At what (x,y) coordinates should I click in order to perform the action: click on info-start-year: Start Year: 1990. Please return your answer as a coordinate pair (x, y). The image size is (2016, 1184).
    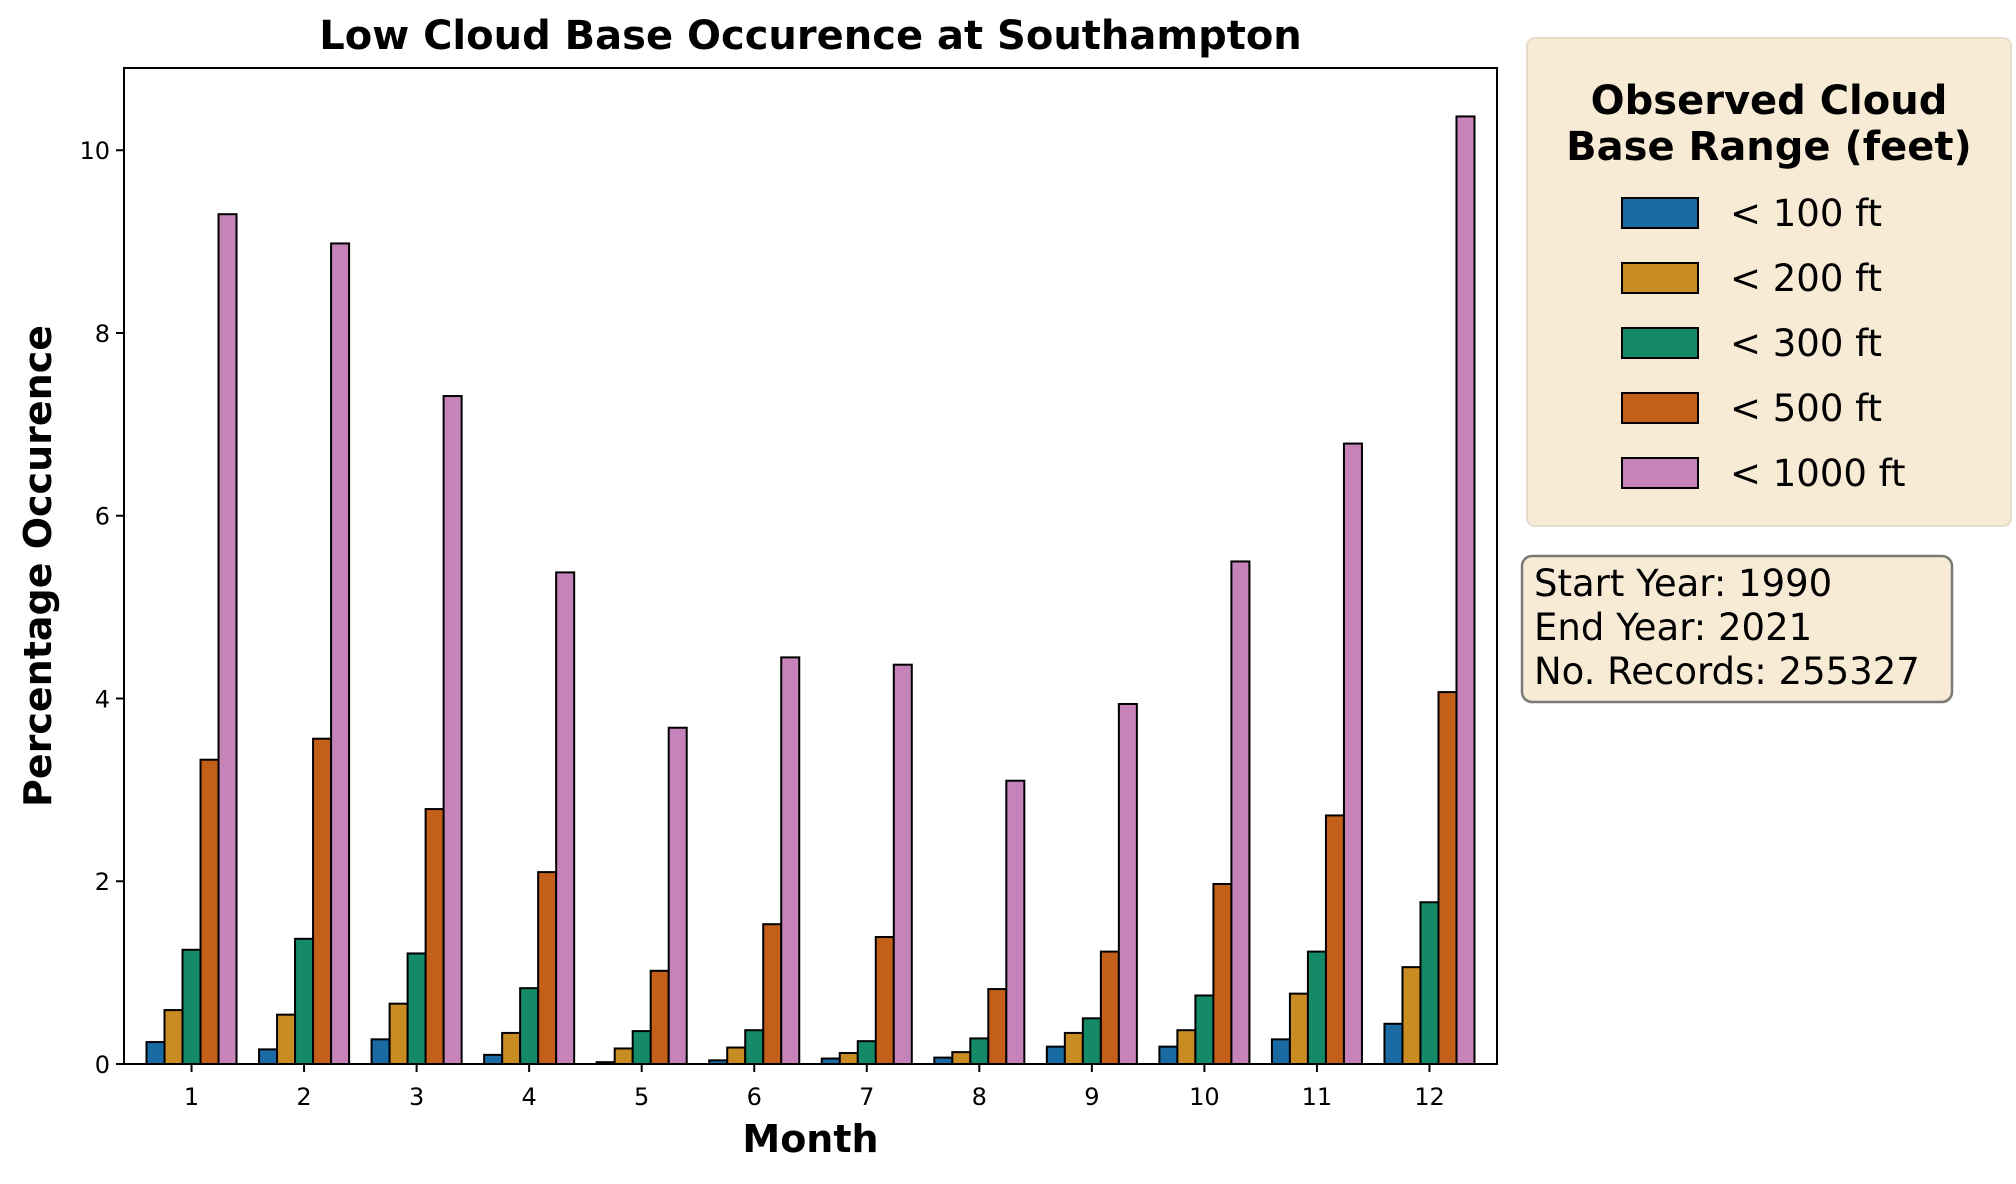
    Looking at the image, I should click on (1683, 583).